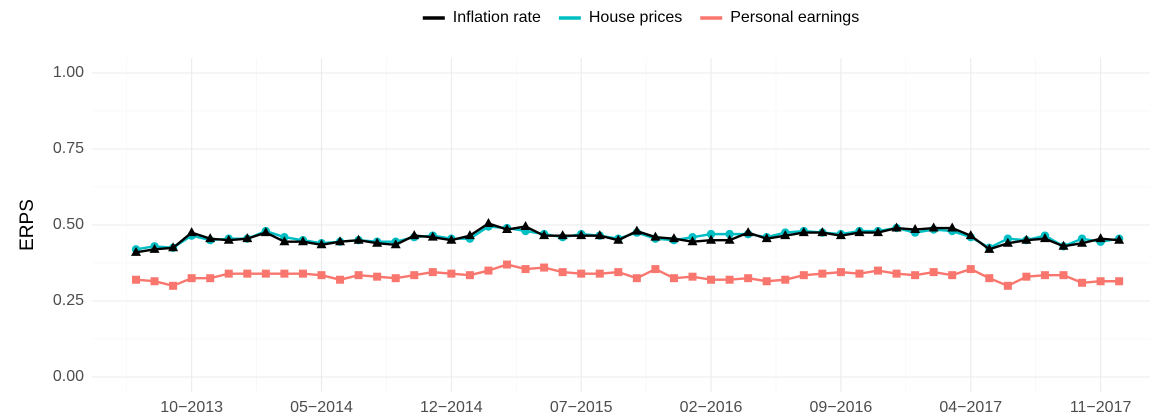 This screenshot has height=419, width=1165. Describe the element at coordinates (68, 72) in the screenshot. I see `y-tick-label: 1.00` at that location.